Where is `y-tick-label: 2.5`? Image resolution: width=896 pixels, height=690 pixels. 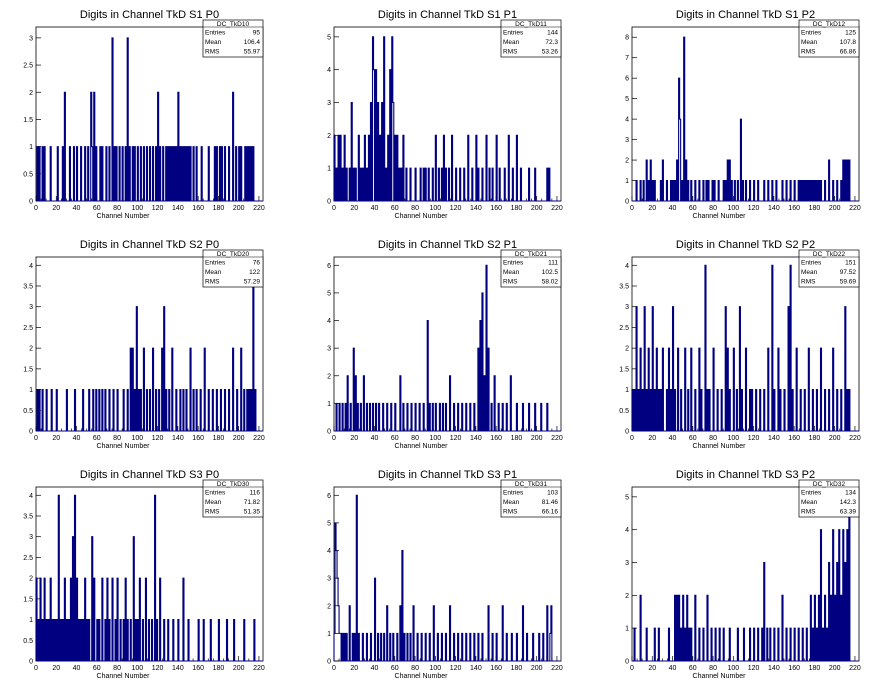 y-tick-label: 2.5 is located at coordinates (28, 328).